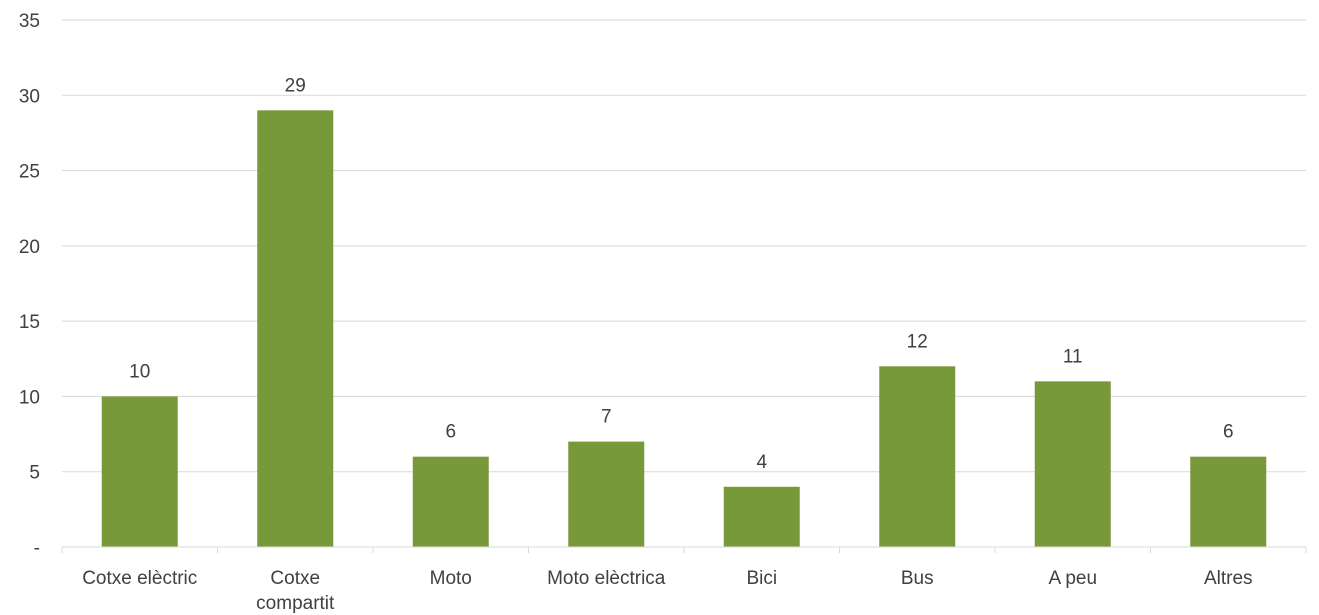  I want to click on x-category-label: compartit, so click(295, 603).